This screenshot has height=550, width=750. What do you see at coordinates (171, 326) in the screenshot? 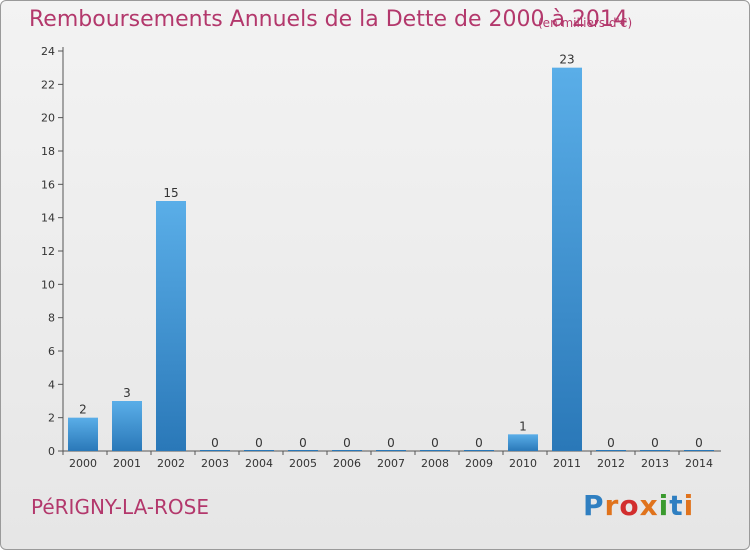
I see `bar-2002` at bounding box center [171, 326].